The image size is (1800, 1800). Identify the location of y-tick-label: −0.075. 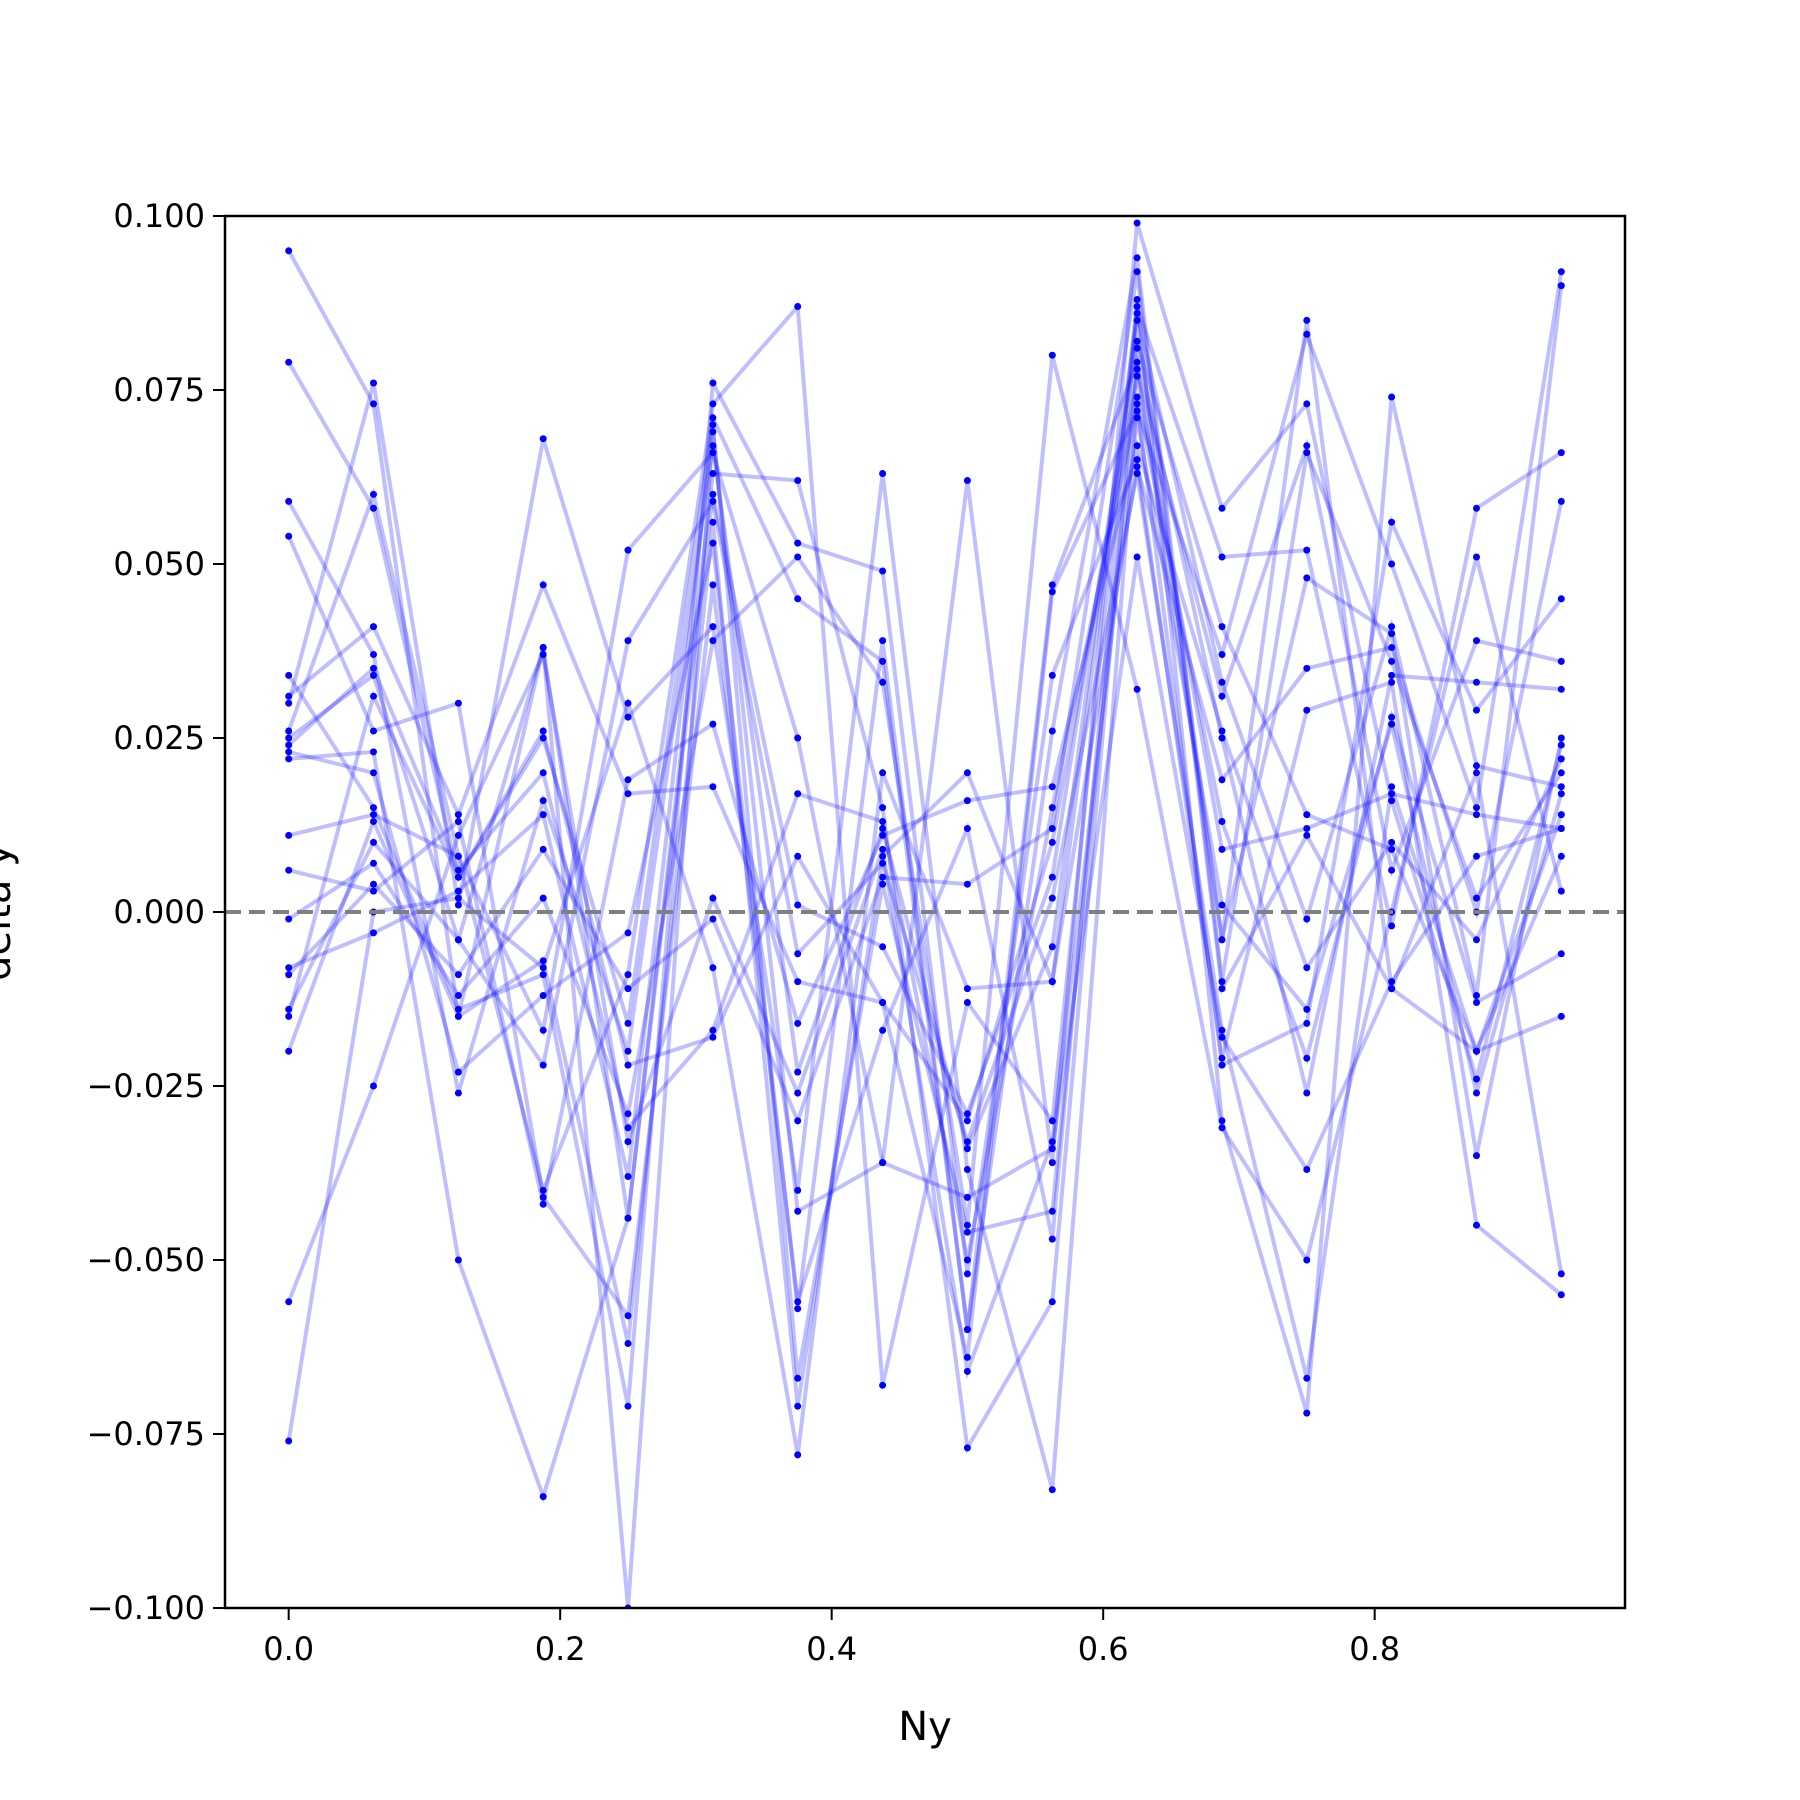
(146, 1434).